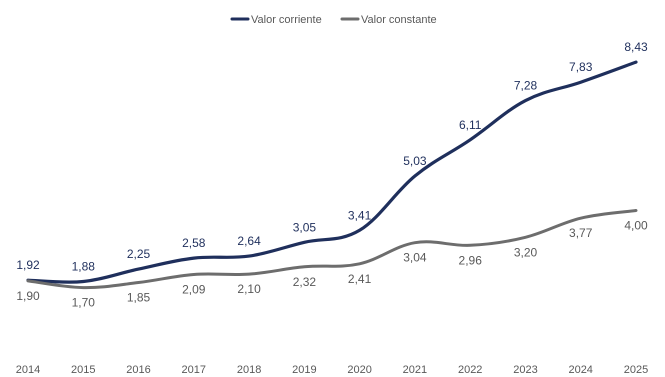 The image size is (665, 377). Describe the element at coordinates (470, 125) in the screenshot. I see `data-label-valor-corriente-2022: 6,11` at that location.